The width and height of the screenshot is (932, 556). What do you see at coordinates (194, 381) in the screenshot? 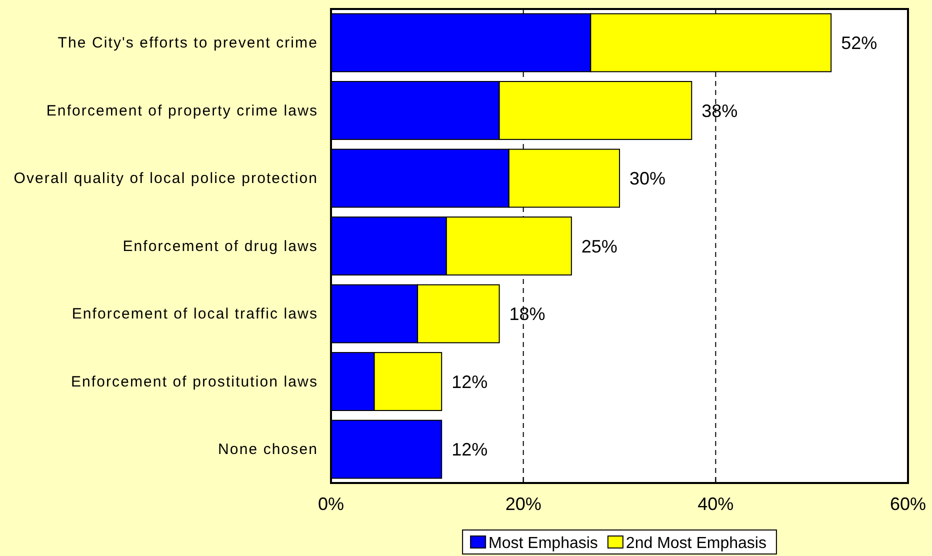
I see `y-tick-label: Enforcement of prostitution laws` at bounding box center [194, 381].